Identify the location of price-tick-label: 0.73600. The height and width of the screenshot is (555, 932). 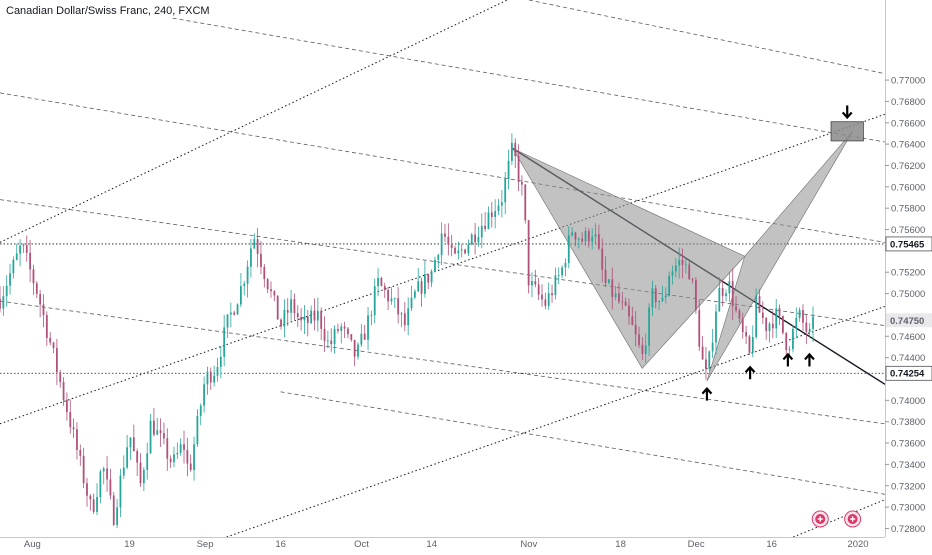
(908, 444).